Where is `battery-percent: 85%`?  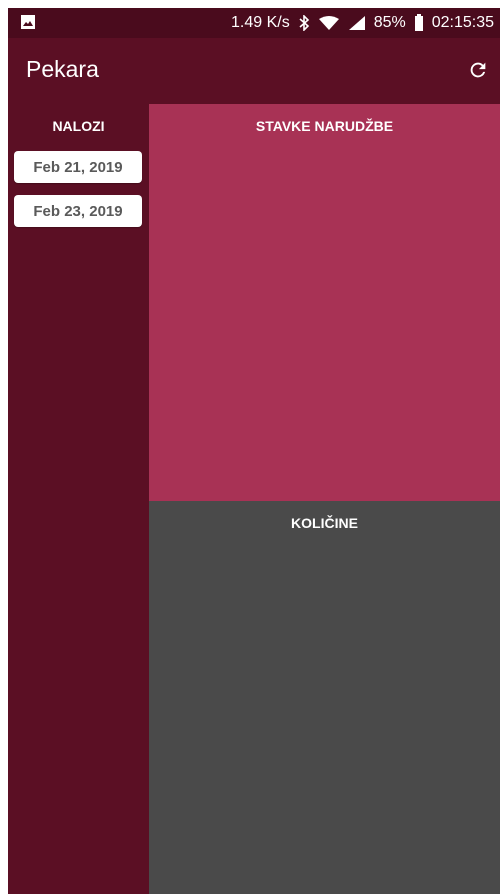
battery-percent: 85% is located at coordinates (389, 22).